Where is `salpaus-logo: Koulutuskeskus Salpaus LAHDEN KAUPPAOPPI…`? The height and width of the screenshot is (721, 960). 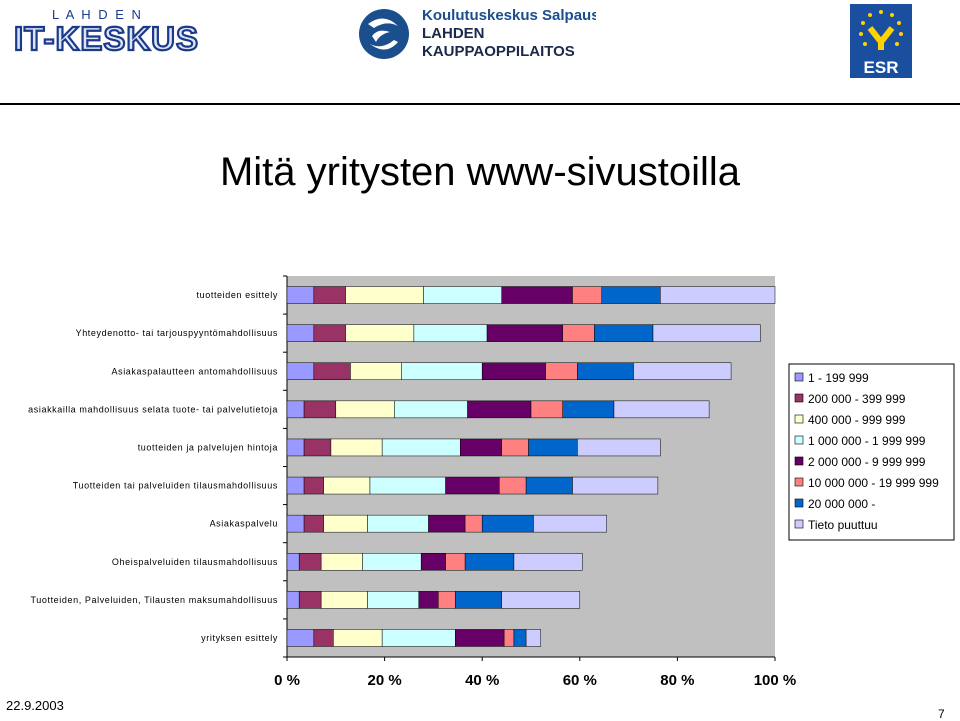
salpaus-logo: Koulutuskeskus Salpaus LAHDEN KAUPPAOPPI… is located at coordinates (478, 36).